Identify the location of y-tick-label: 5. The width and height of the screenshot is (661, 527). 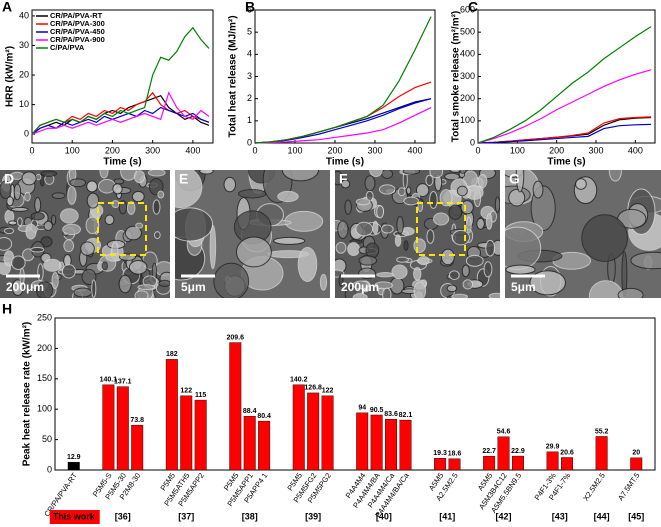
(249, 32).